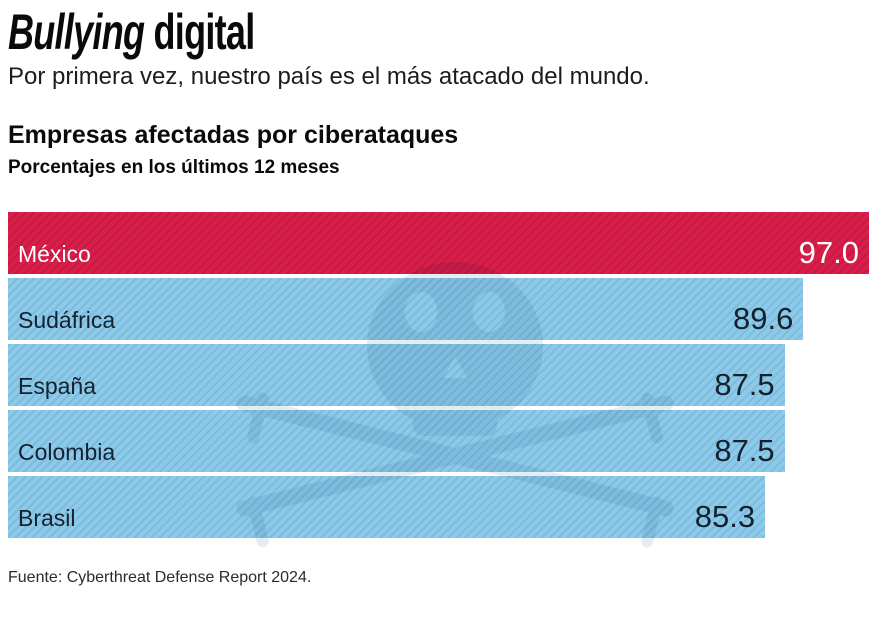 The height and width of the screenshot is (620, 877). Describe the element at coordinates (160, 577) in the screenshot. I see `source-credit: Fuente: Cyberthreat Defense Report 2024.` at that location.